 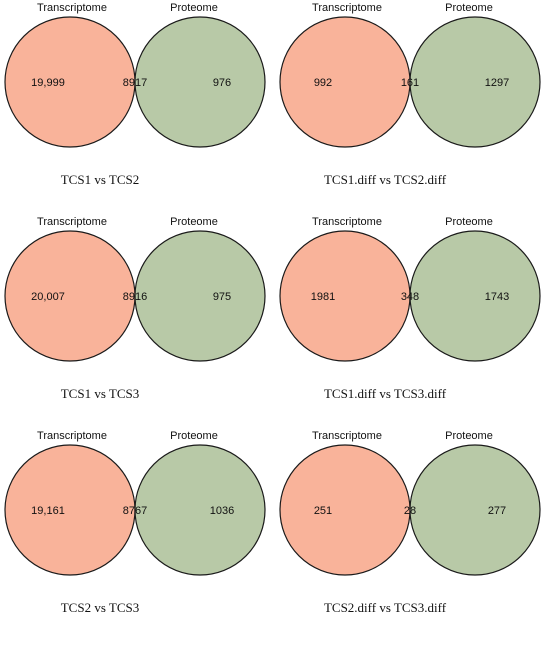 I want to click on comparison-caption: TCS1 vs TCS3, so click(x=100, y=393).